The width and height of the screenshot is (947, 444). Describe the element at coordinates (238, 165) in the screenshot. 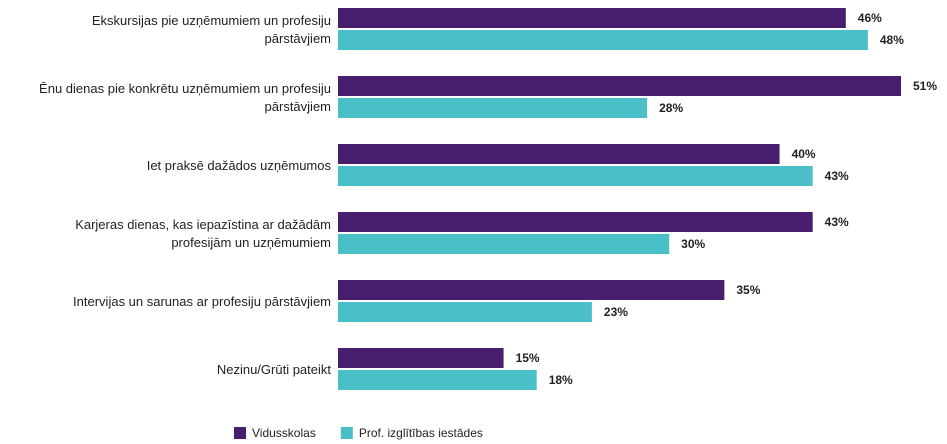

I see `category-label: Iet praksē dažādos uzņēmumos` at that location.